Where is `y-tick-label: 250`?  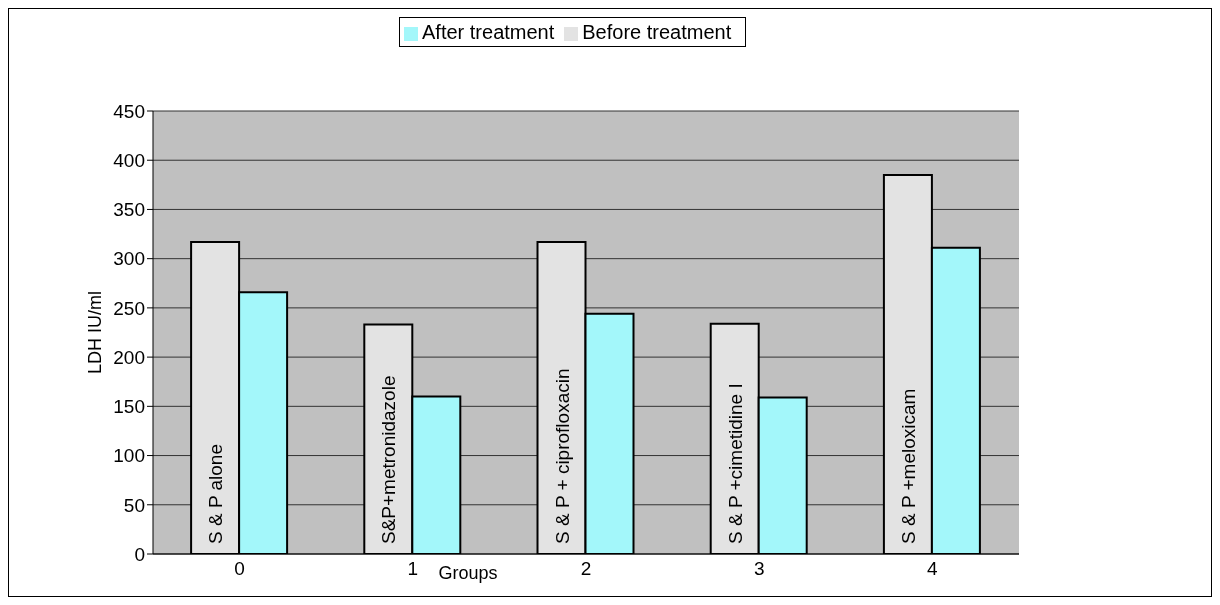 y-tick-label: 250 is located at coordinates (129, 308).